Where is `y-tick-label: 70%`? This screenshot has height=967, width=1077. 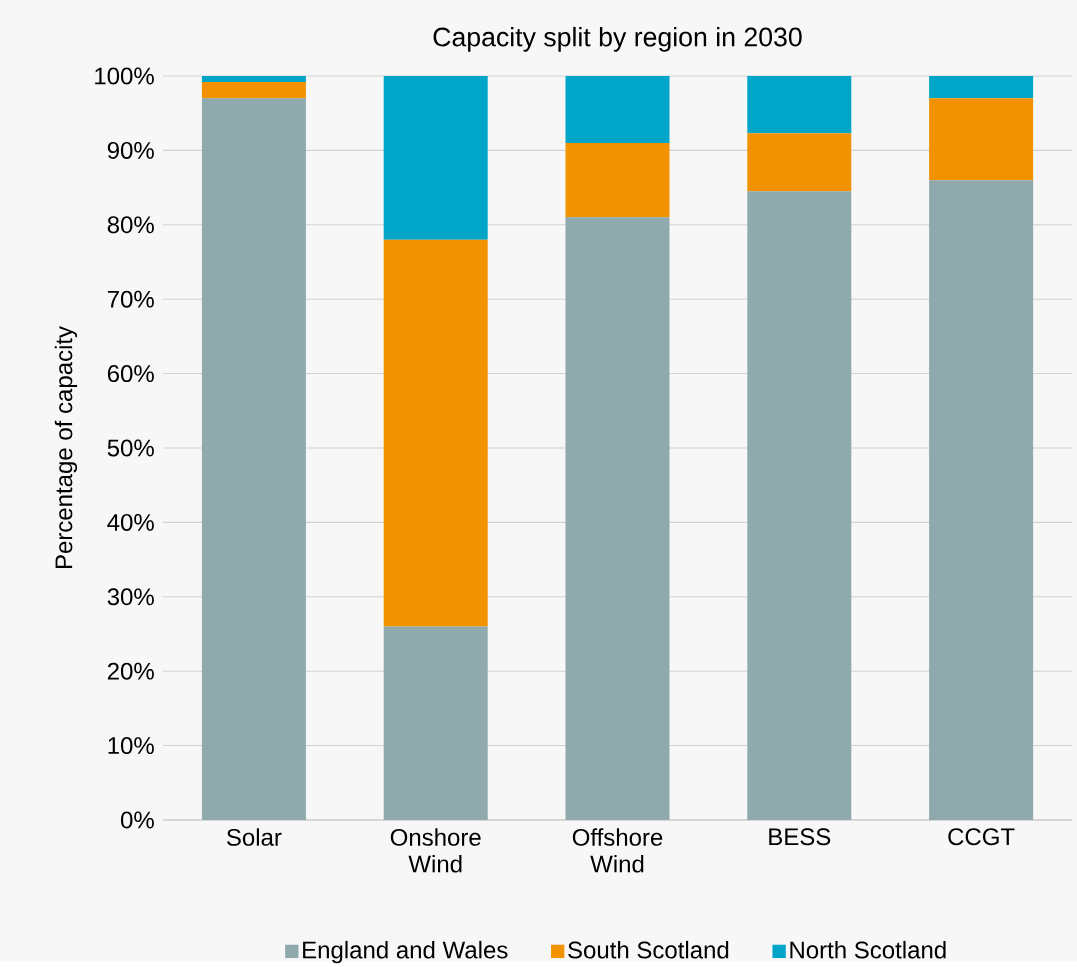 y-tick-label: 70% is located at coordinates (130, 299).